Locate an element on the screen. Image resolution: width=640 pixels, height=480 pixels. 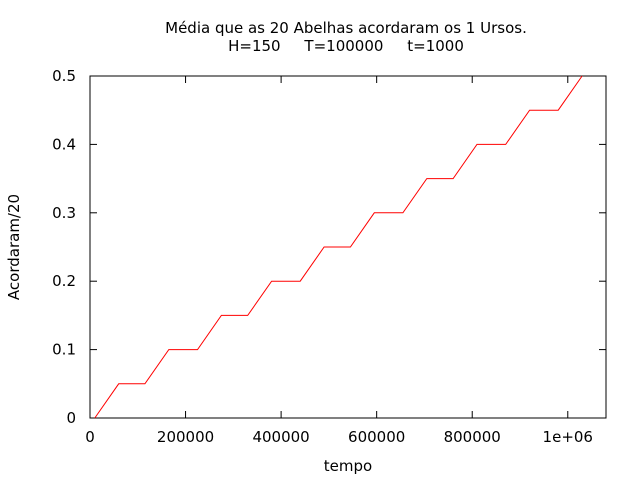
x-tick-label: 1e+06 is located at coordinates (568, 437).